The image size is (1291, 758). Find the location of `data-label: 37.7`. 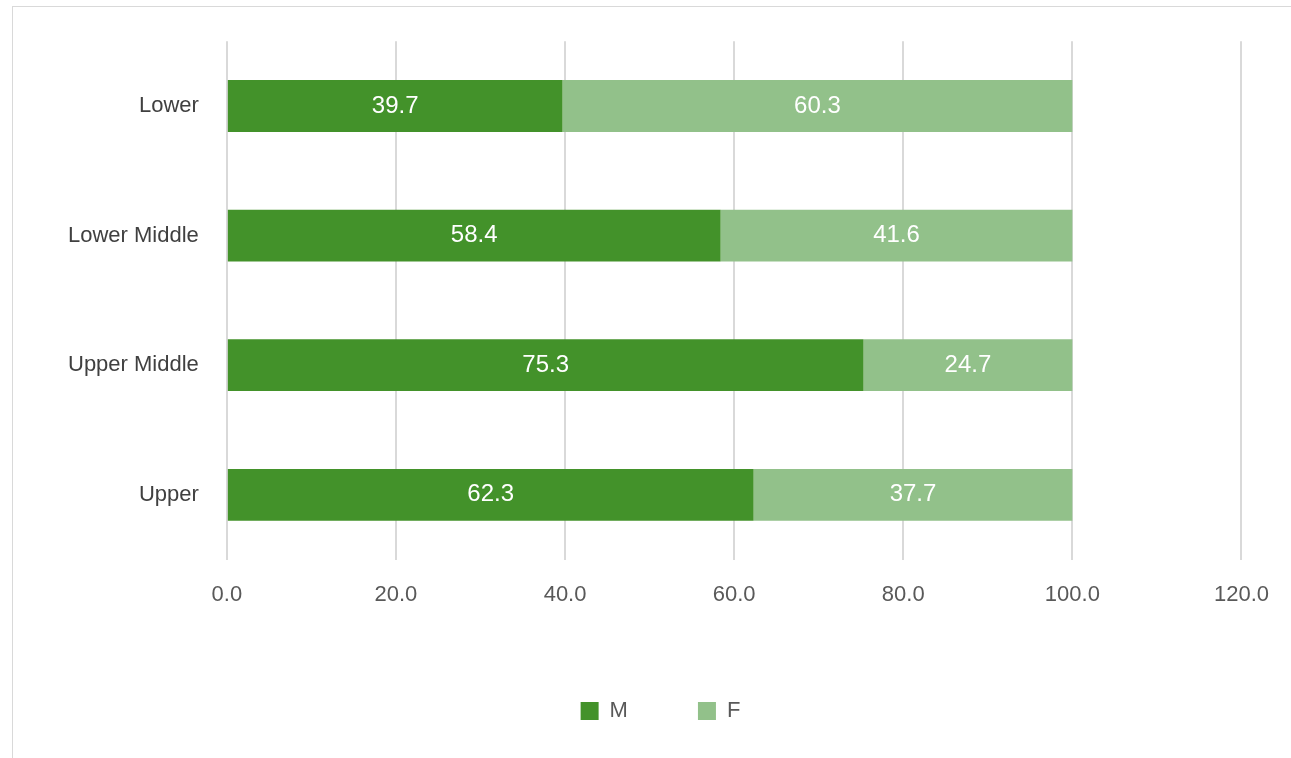

data-label: 37.7 is located at coordinates (913, 493).